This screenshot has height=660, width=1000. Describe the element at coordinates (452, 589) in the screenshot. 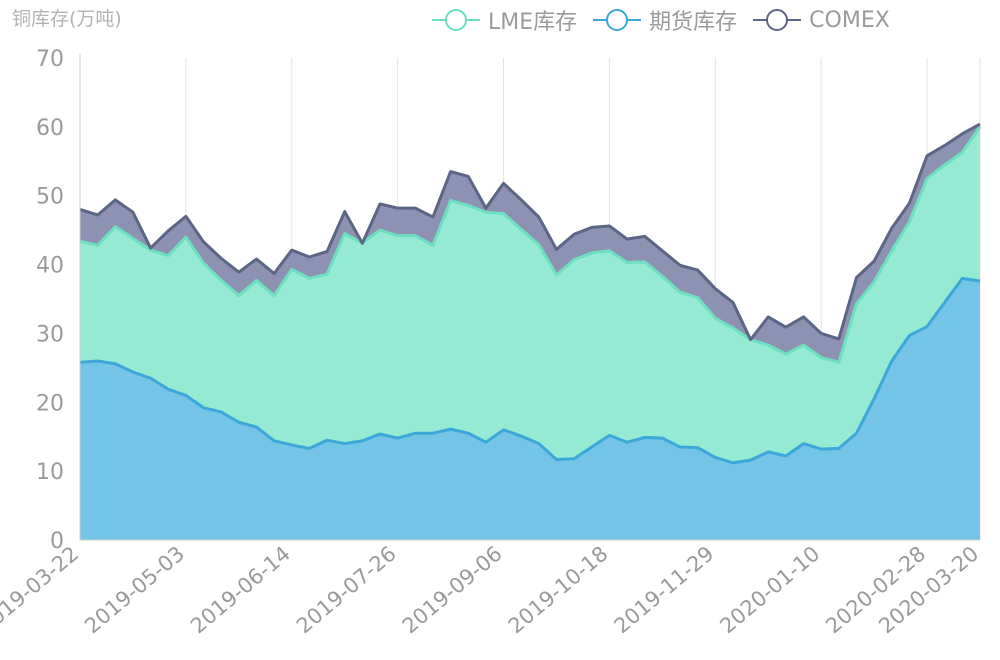

I see `x-tick-label: 2019-09-06` at that location.